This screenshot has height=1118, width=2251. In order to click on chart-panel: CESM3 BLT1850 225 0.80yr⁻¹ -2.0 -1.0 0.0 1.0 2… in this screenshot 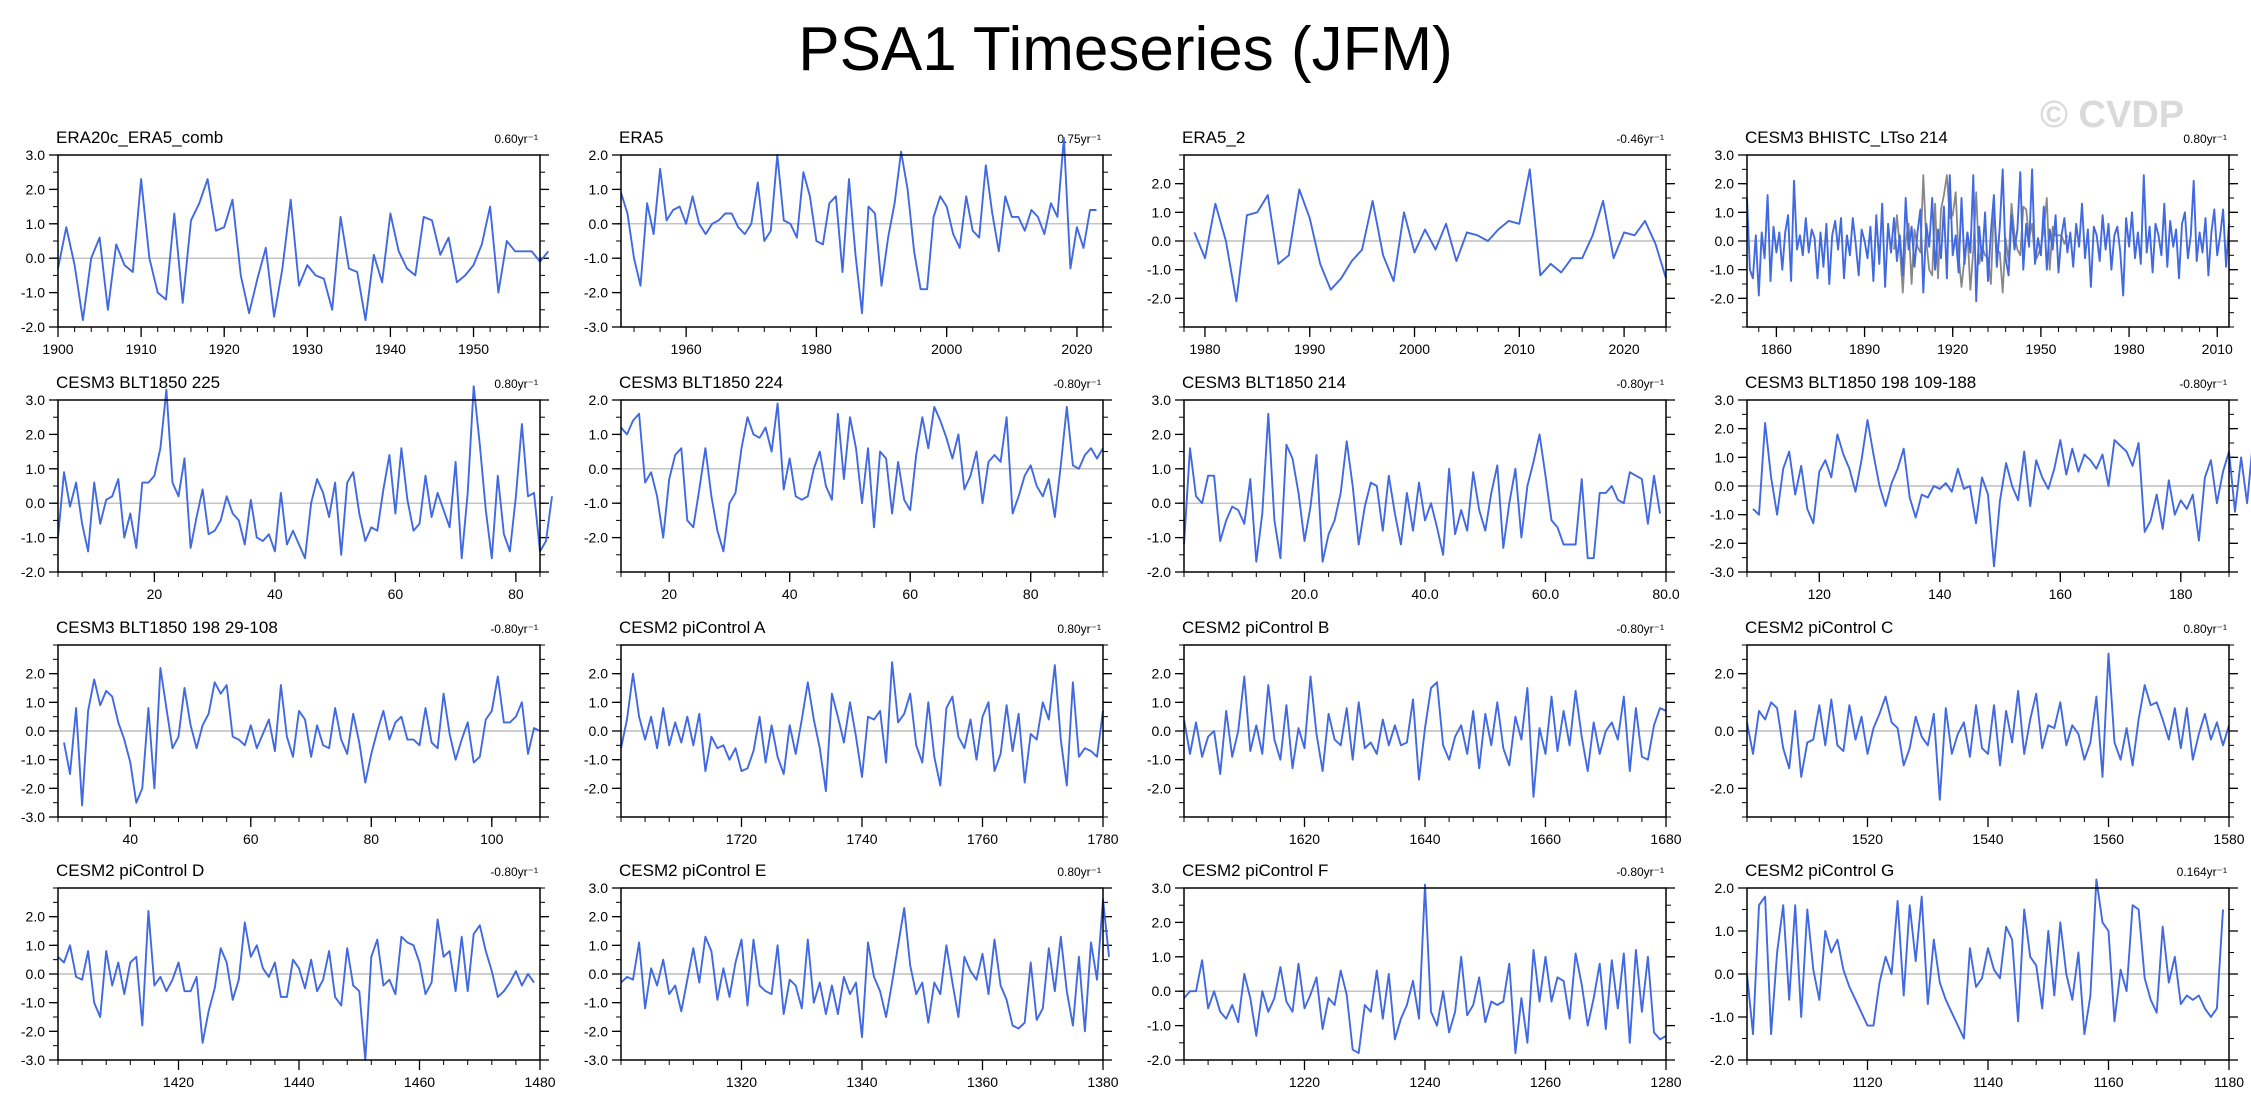, I will do `click(287, 487)`.